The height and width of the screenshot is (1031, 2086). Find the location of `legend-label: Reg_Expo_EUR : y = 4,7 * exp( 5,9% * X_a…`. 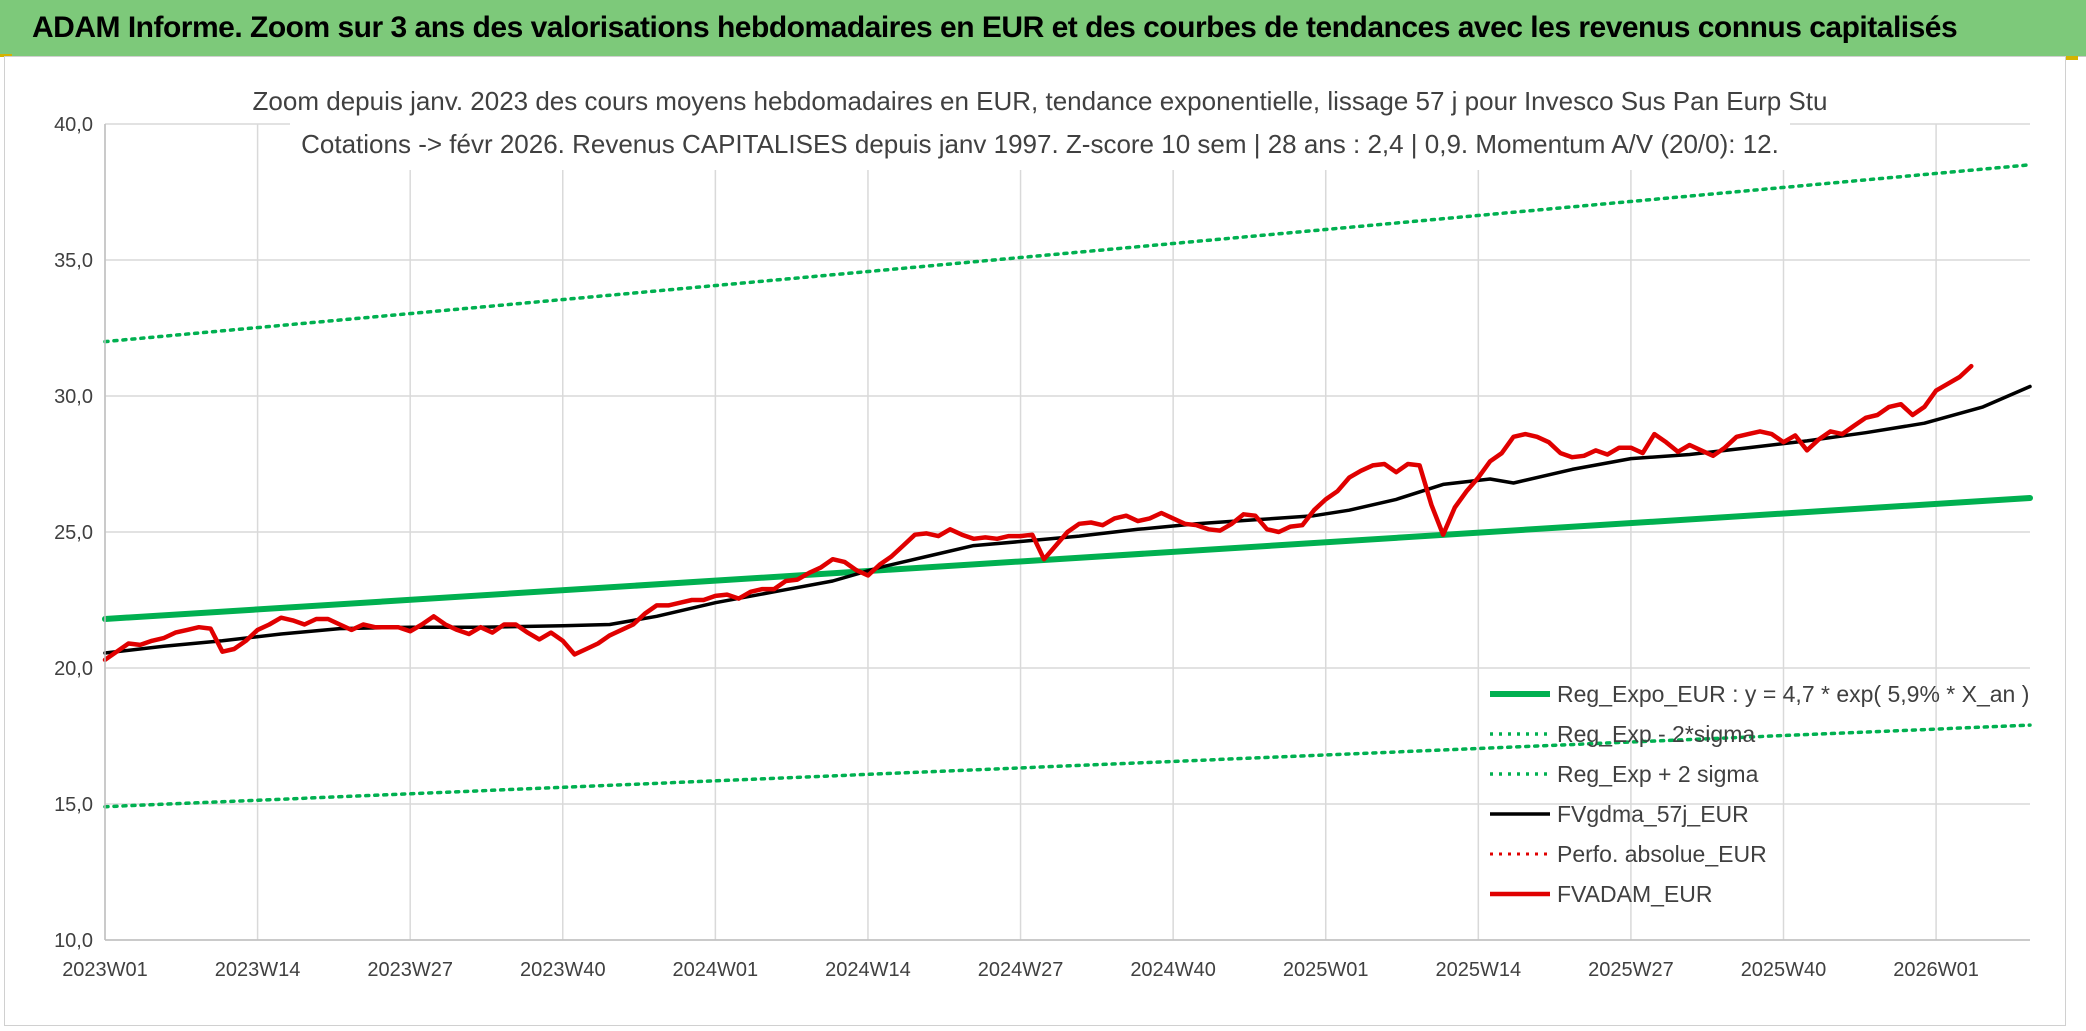

legend-label: Reg_Expo_EUR : y = 4,7 * exp( 5,9% * X_a… is located at coordinates (1793, 694).